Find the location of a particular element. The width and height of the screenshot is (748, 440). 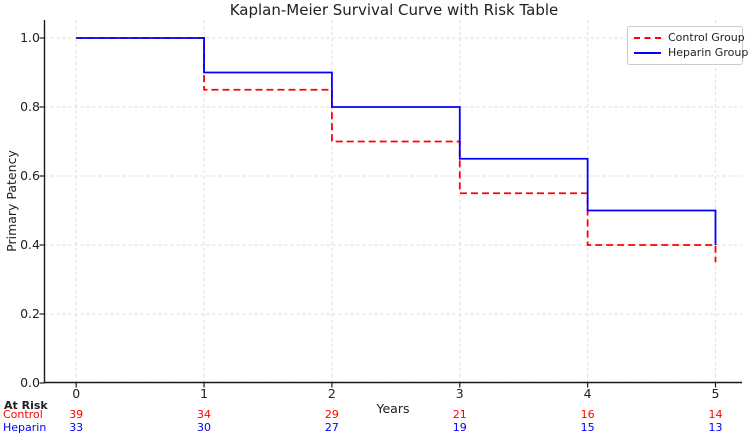

risk-value-heparin: 13 is located at coordinates (715, 427).